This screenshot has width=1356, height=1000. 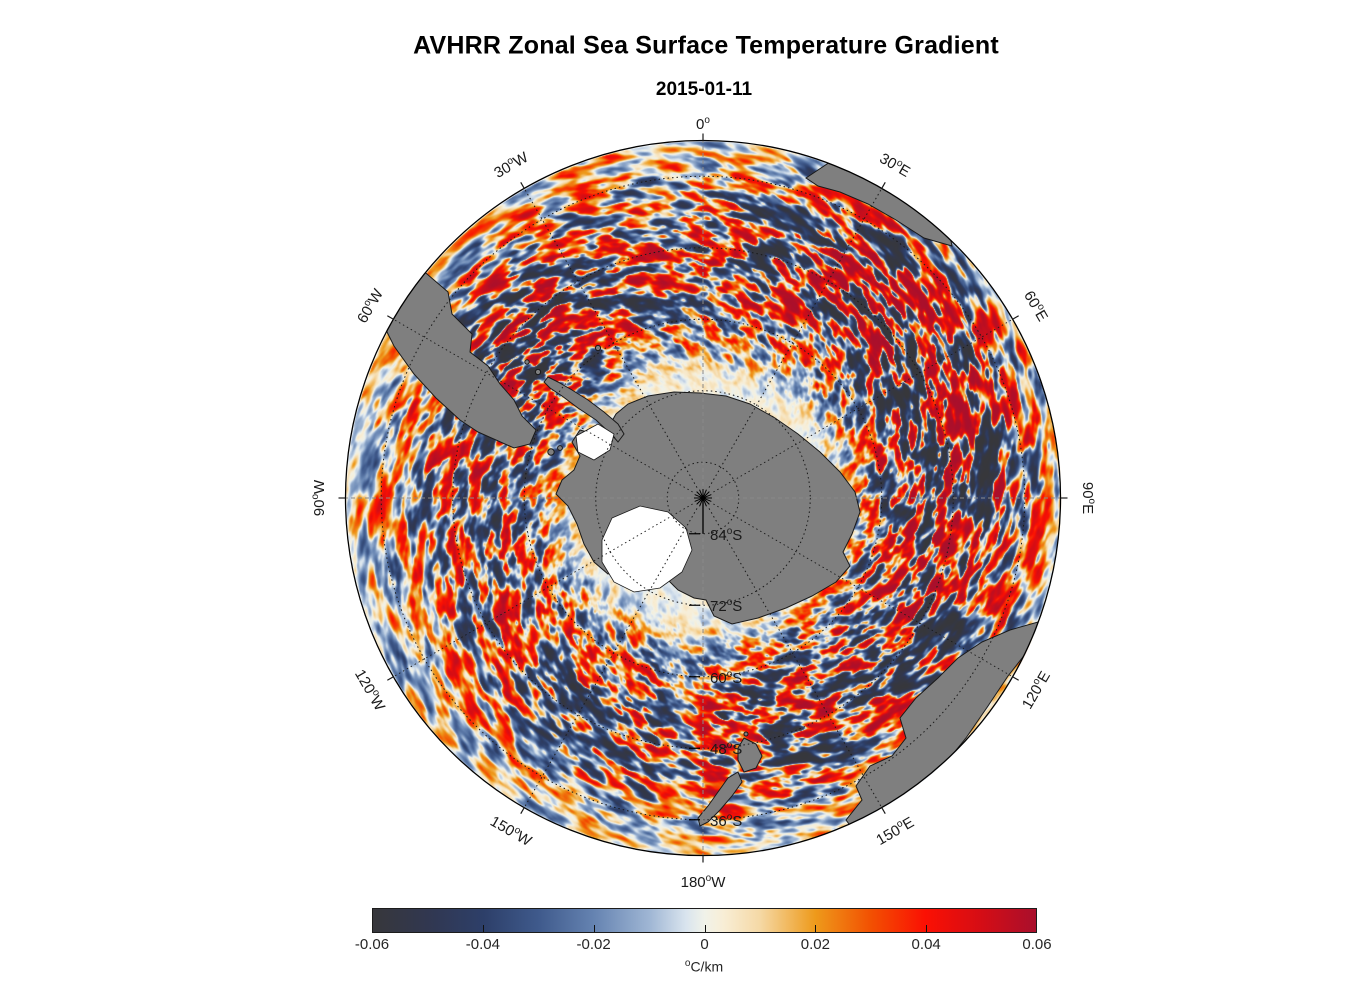 What do you see at coordinates (704, 89) in the screenshot?
I see `chart-subtitle: 2015-01-11` at bounding box center [704, 89].